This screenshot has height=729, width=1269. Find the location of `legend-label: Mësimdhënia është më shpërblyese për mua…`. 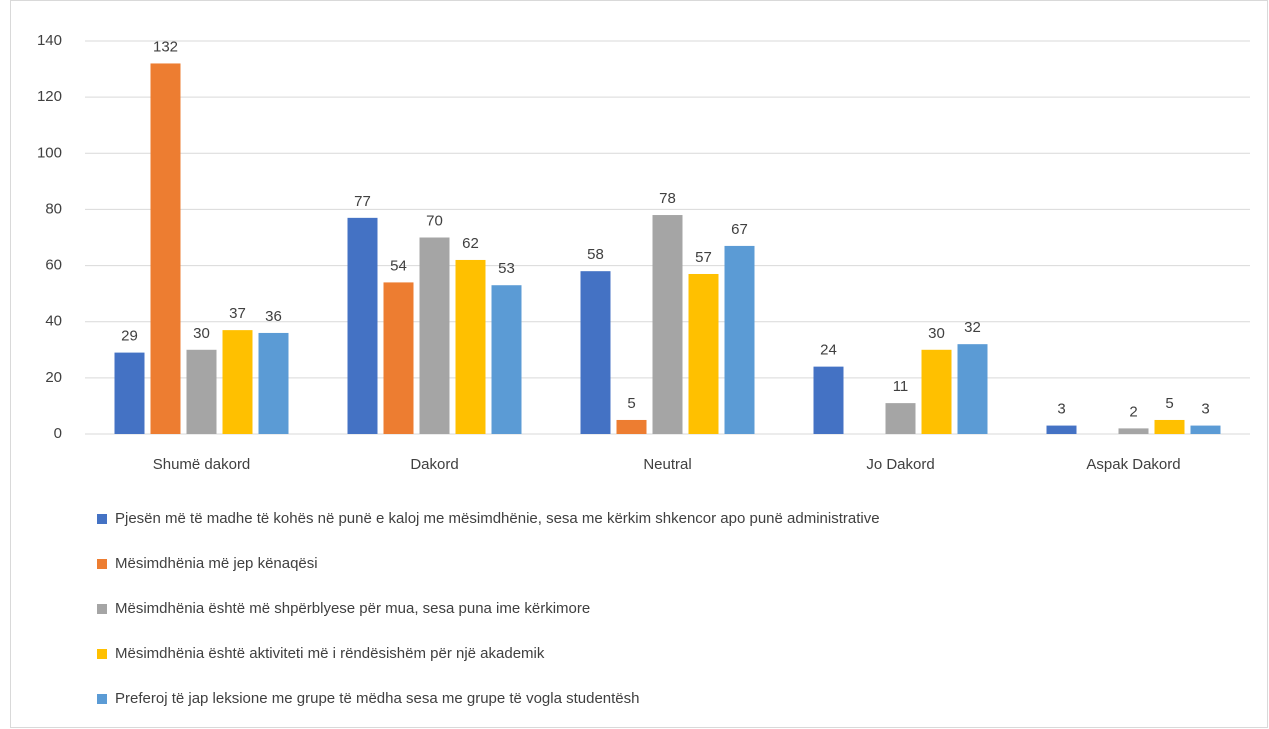

legend-label: Mësimdhënia është më shpërblyese për mua… is located at coordinates (352, 608).